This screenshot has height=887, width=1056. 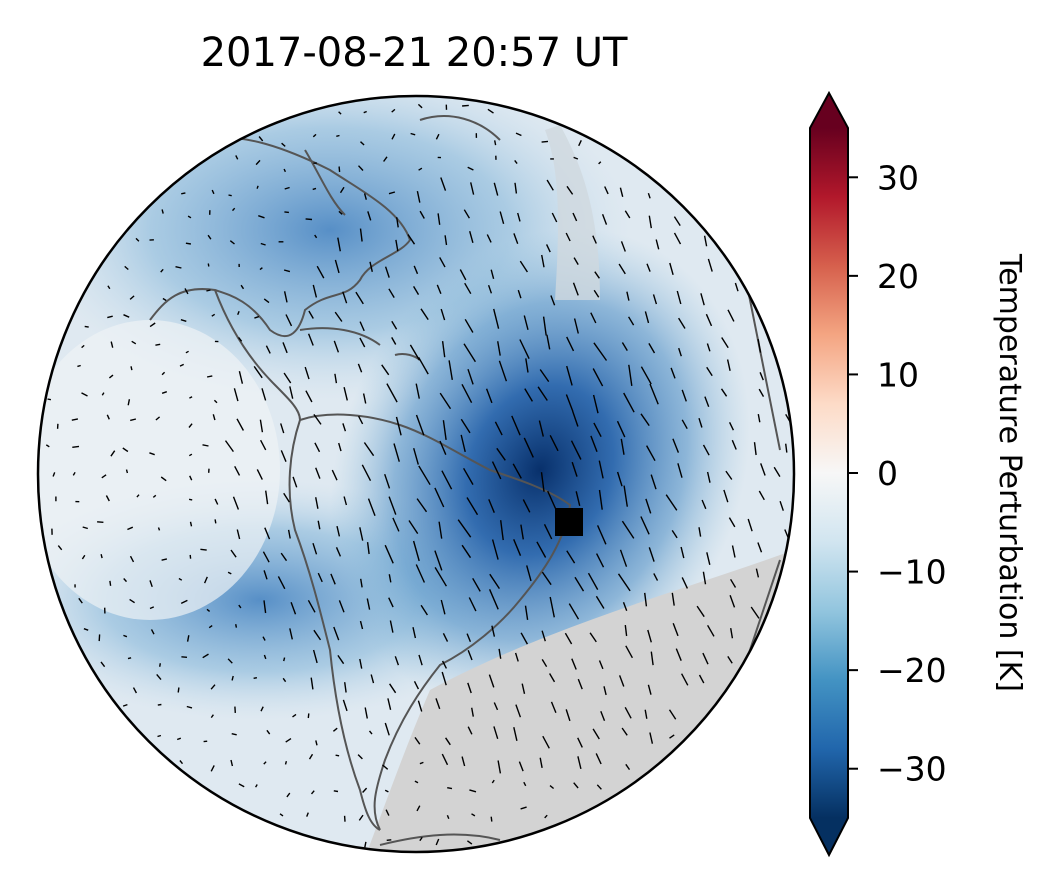 I want to click on colorbar-ticks: 30 20 10 0 −10 −20 −30, so click(x=897, y=473).